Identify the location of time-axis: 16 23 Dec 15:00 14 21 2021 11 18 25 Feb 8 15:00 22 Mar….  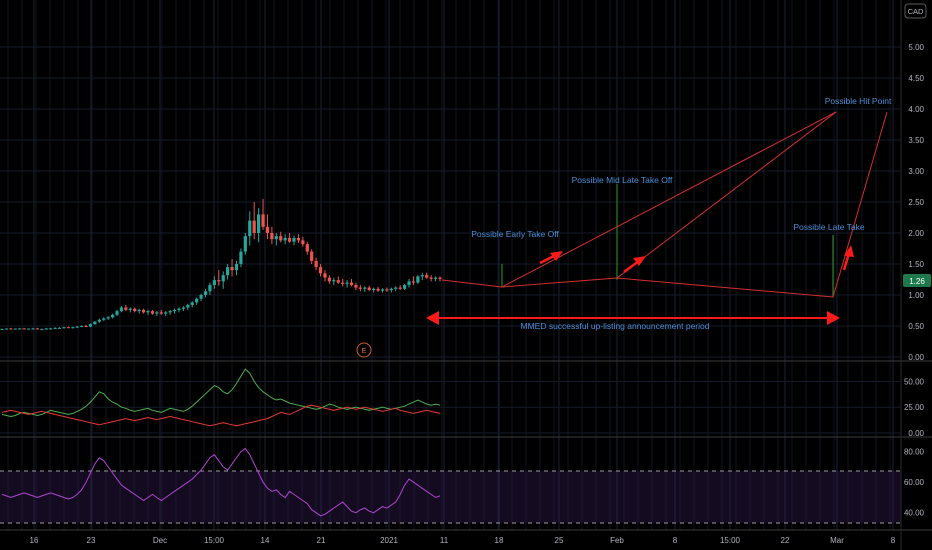
(463, 540).